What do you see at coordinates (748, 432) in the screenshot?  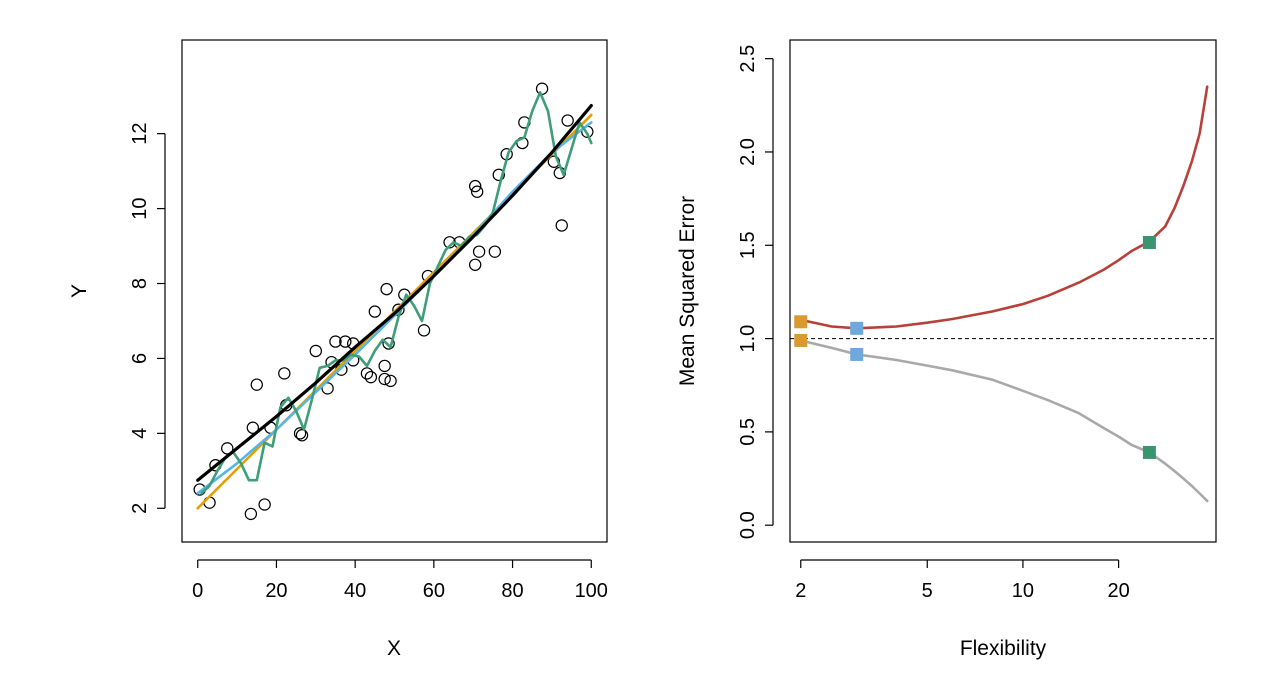 I see `y-tick-label: 0.5` at bounding box center [748, 432].